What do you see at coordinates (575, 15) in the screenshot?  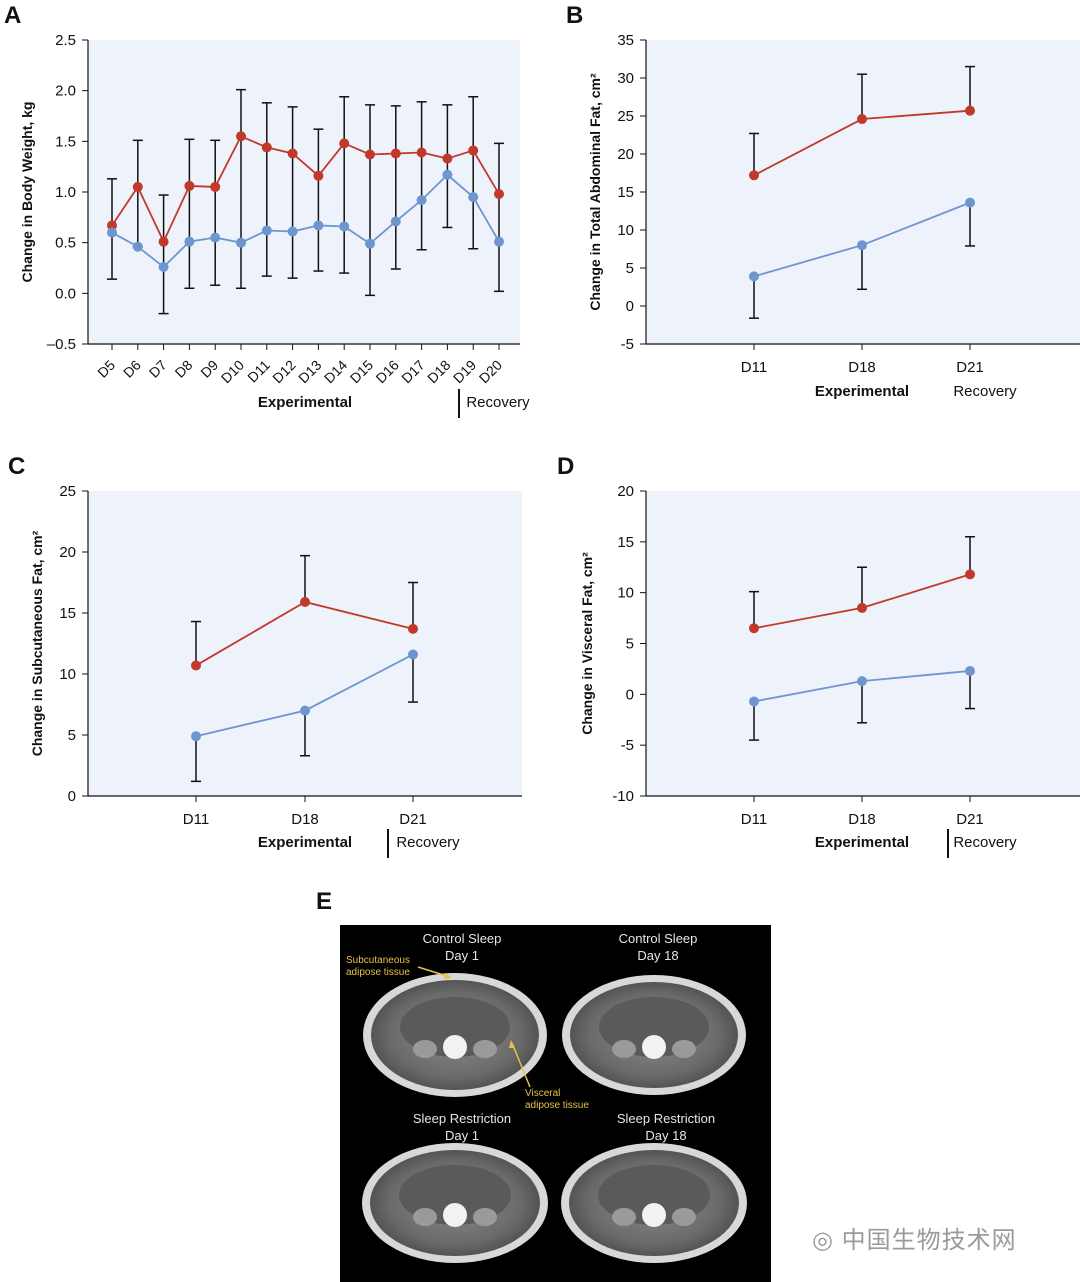 I see `panel-letter-b: B` at bounding box center [575, 15].